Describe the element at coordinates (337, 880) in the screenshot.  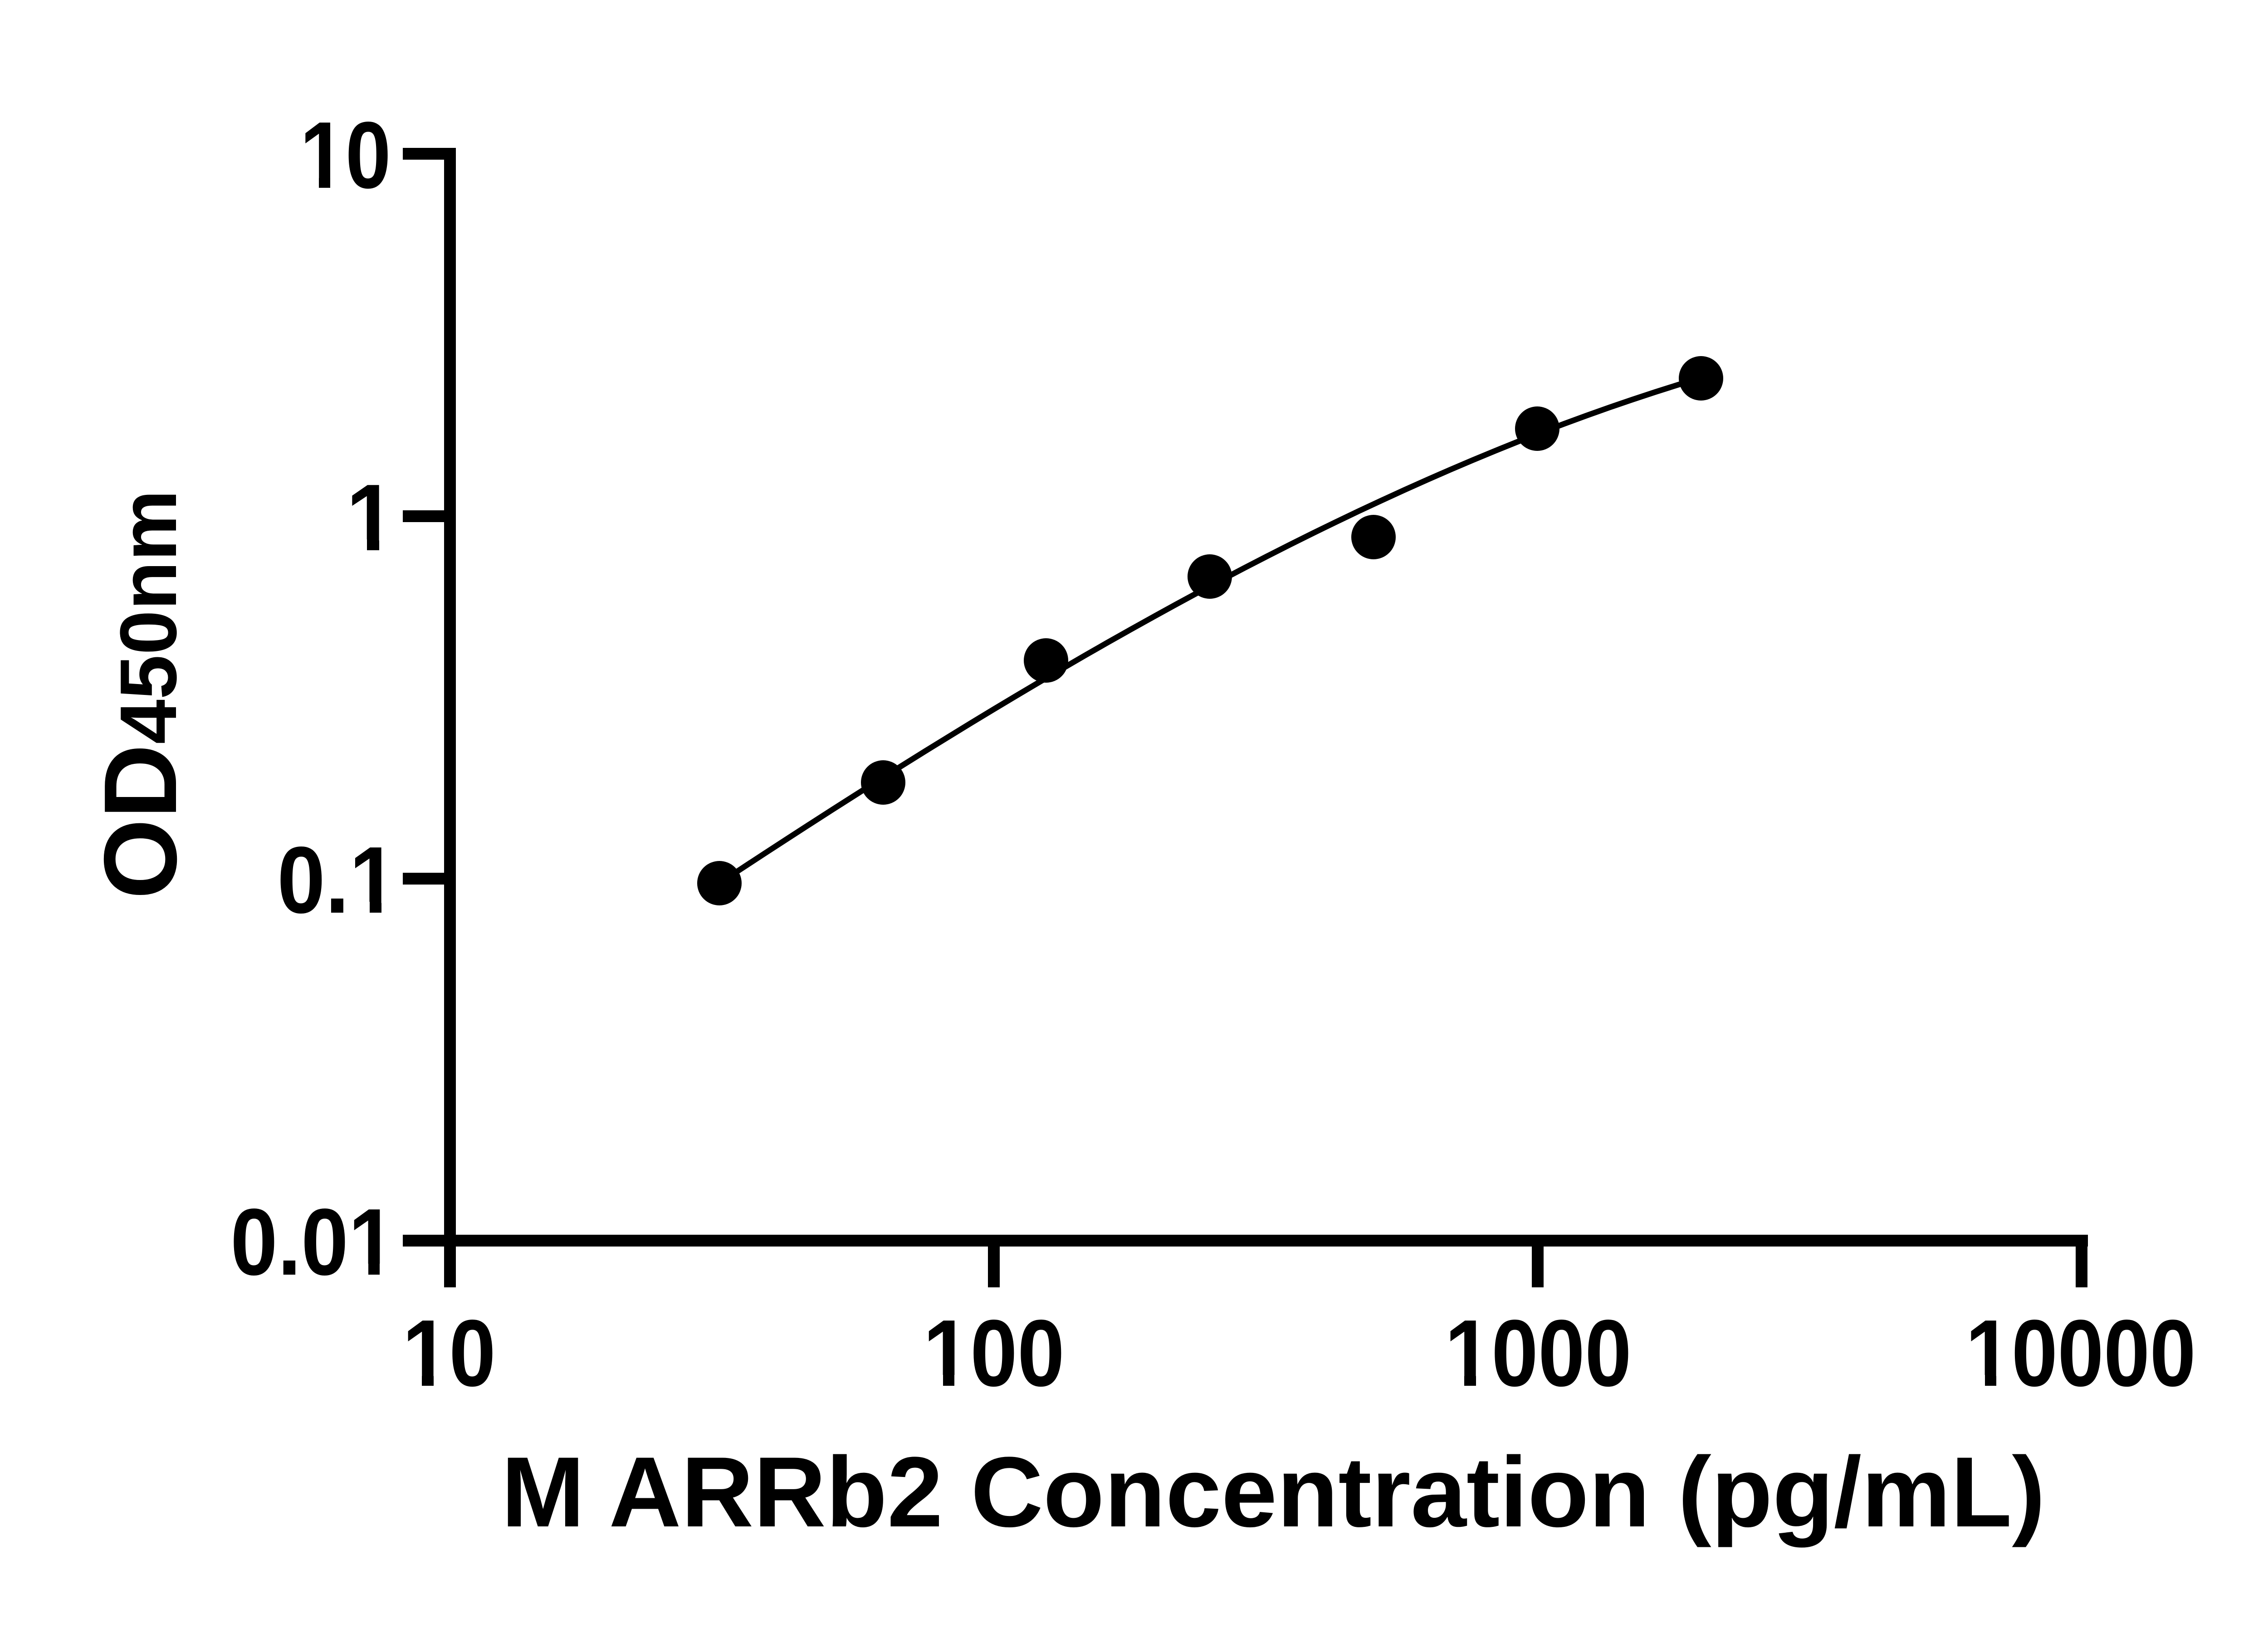
I see `svg-text: 0.1` at that location.